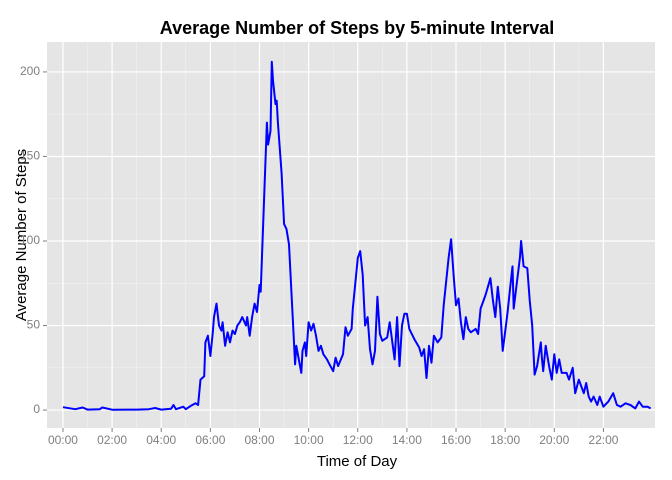  I want to click on y-axis-label: Average Number of Steps, so click(21, 235).